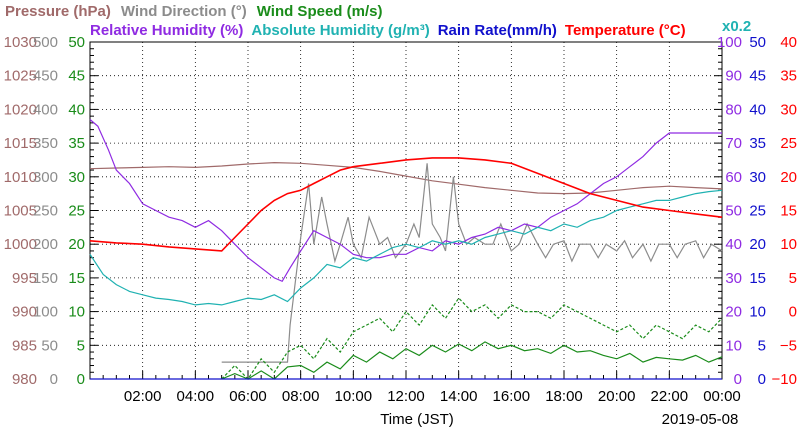 The height and width of the screenshot is (434, 800). I want to click on tick-label-wind_speed: 20, so click(76, 244).